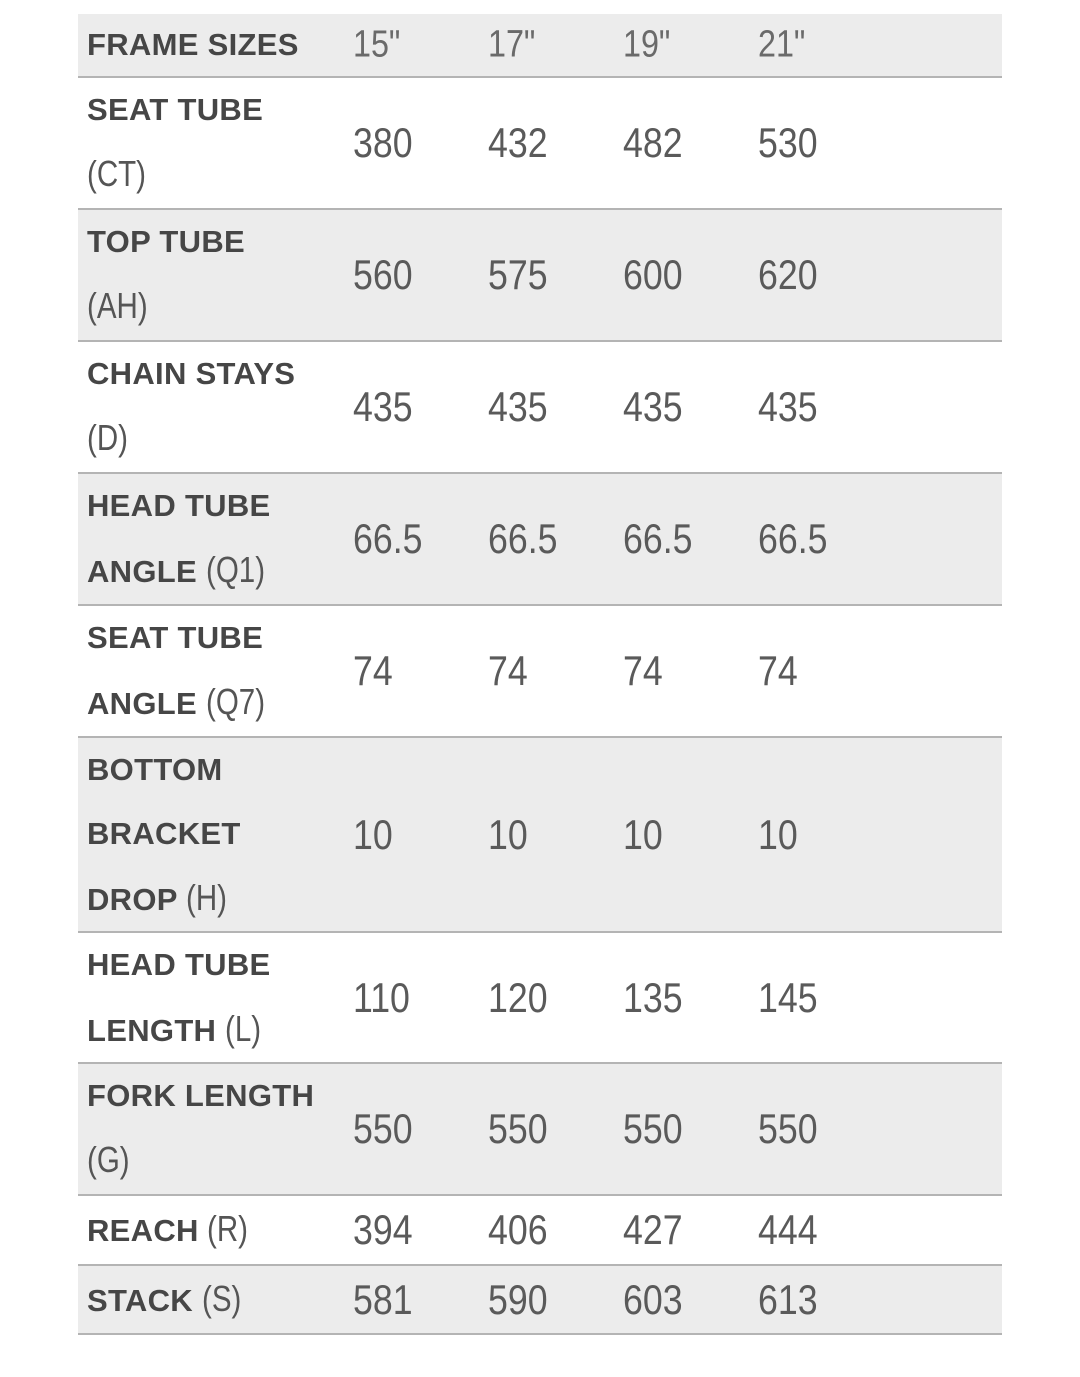 This screenshot has height=1377, width=1080. I want to click on row-label: TOP TUBE (AH), so click(222, 275).